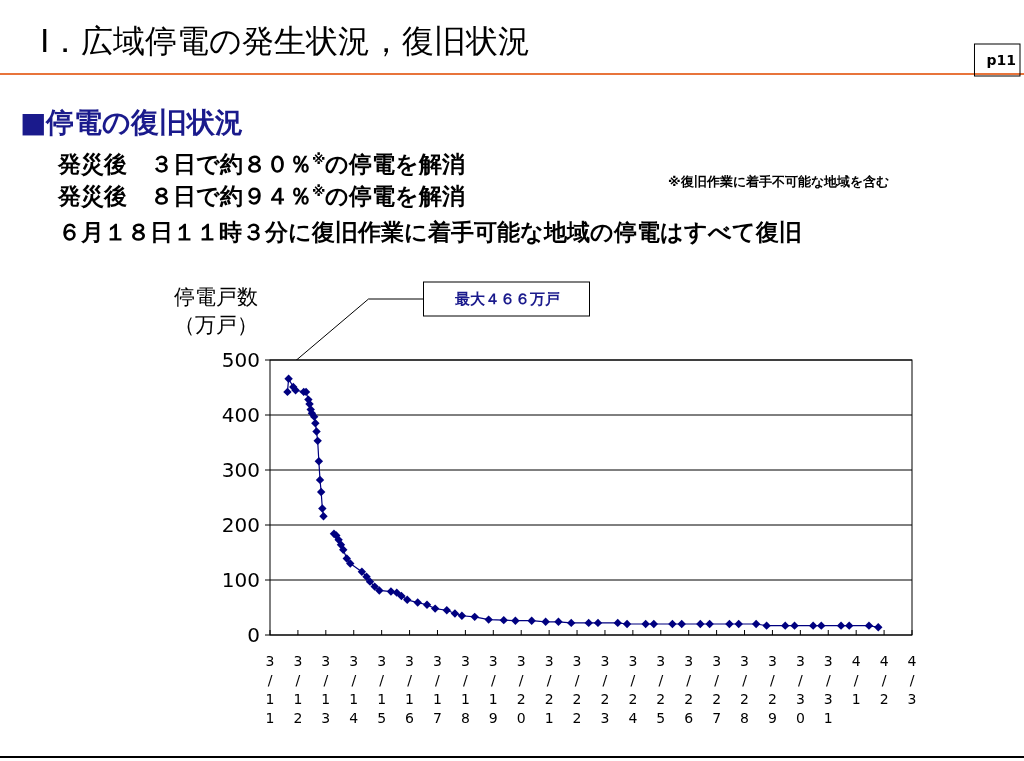 This screenshot has height=761, width=1024. Describe the element at coordinates (410, 689) in the screenshot. I see `x-tick-label: 3/16` at that location.